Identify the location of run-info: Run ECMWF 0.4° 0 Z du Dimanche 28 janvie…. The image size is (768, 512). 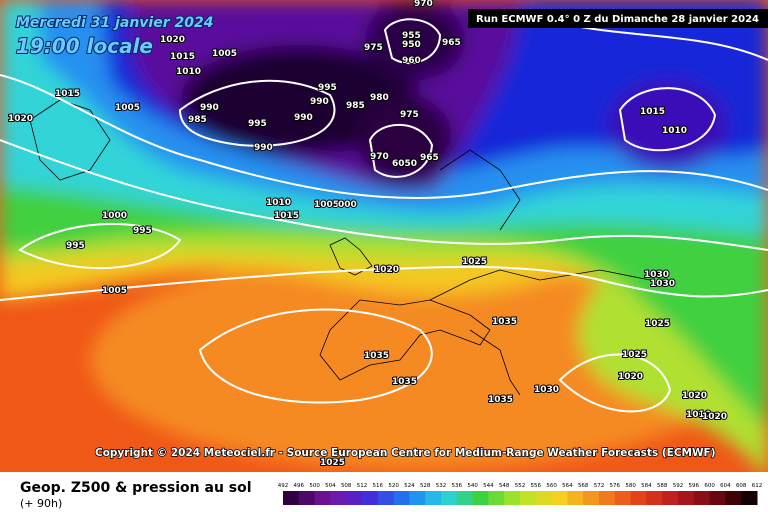
(617, 19).